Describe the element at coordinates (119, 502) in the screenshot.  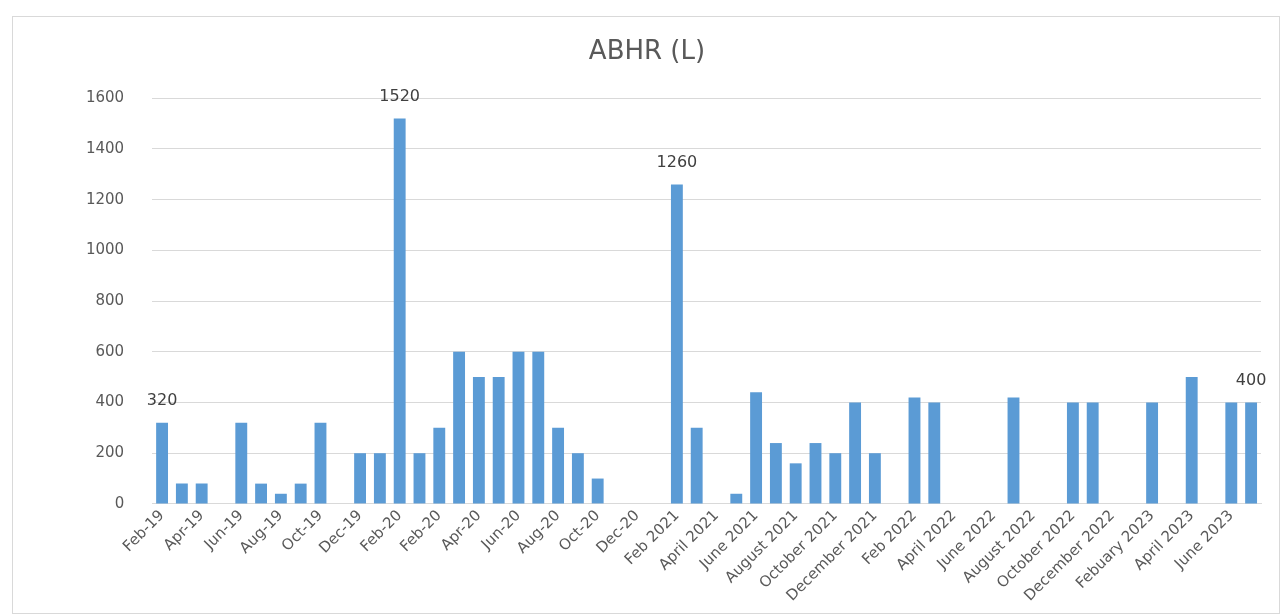
I see `y-tick-label: 0` at that location.